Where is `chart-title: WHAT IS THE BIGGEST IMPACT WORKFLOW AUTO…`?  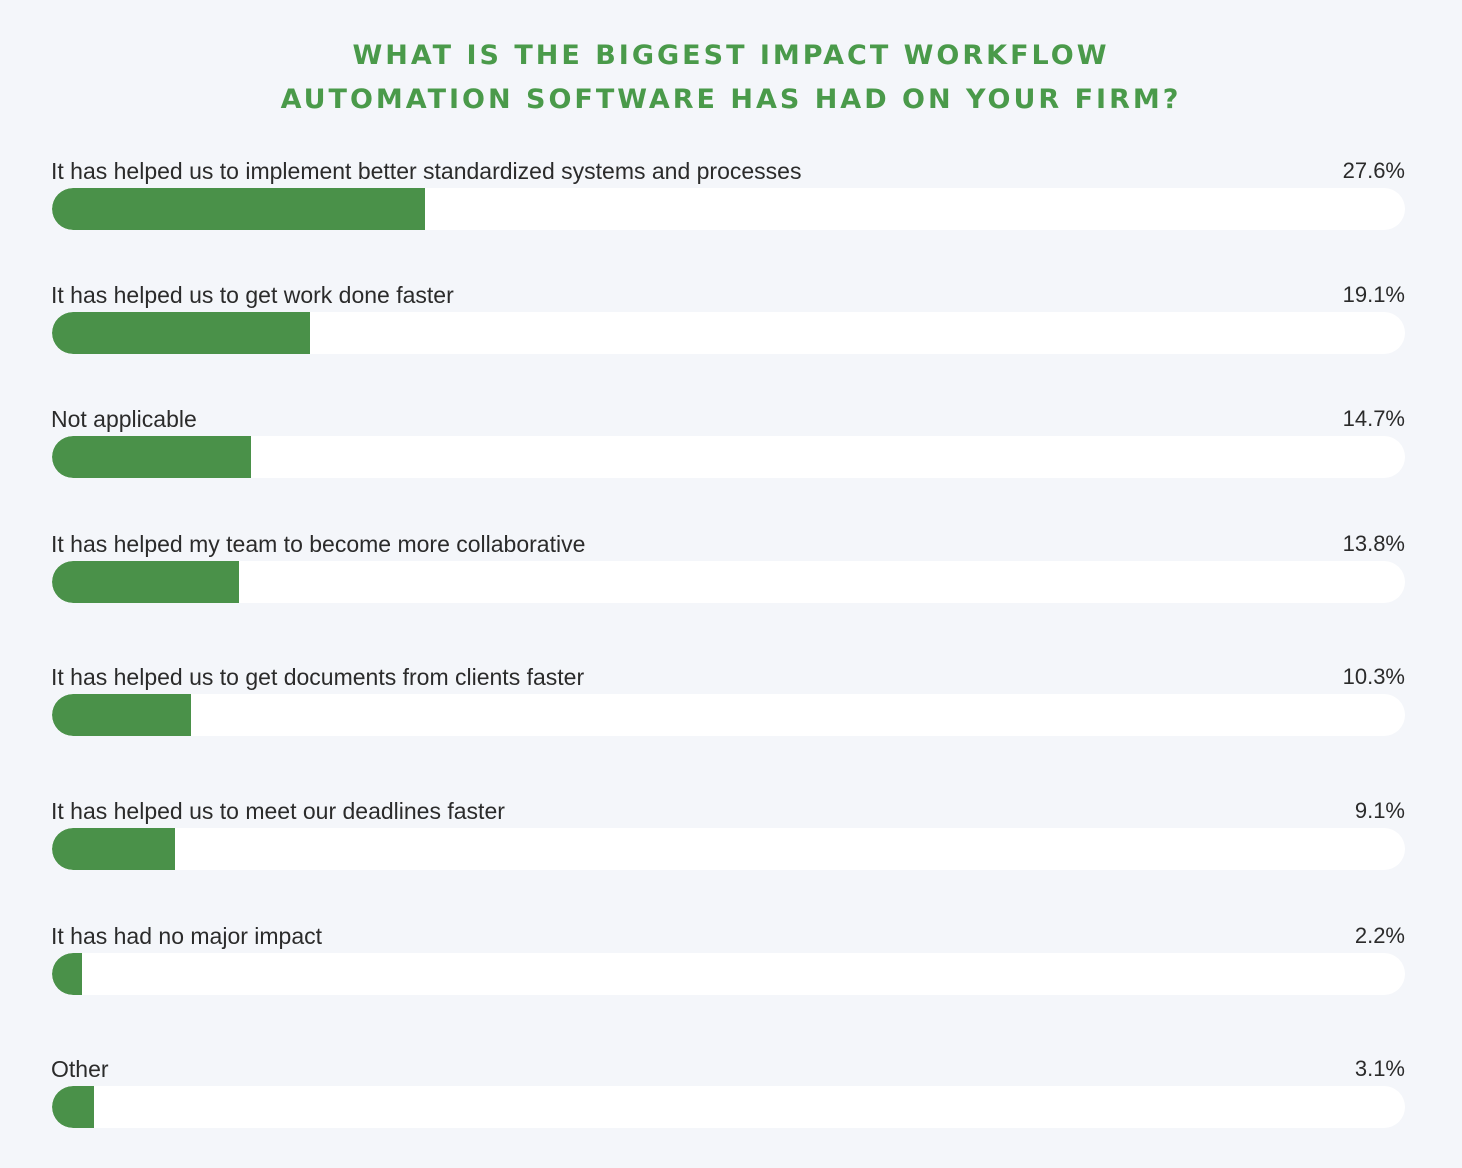
chart-title: WHAT IS THE BIGGEST IMPACT WORKFLOW AUTO… is located at coordinates (731, 78).